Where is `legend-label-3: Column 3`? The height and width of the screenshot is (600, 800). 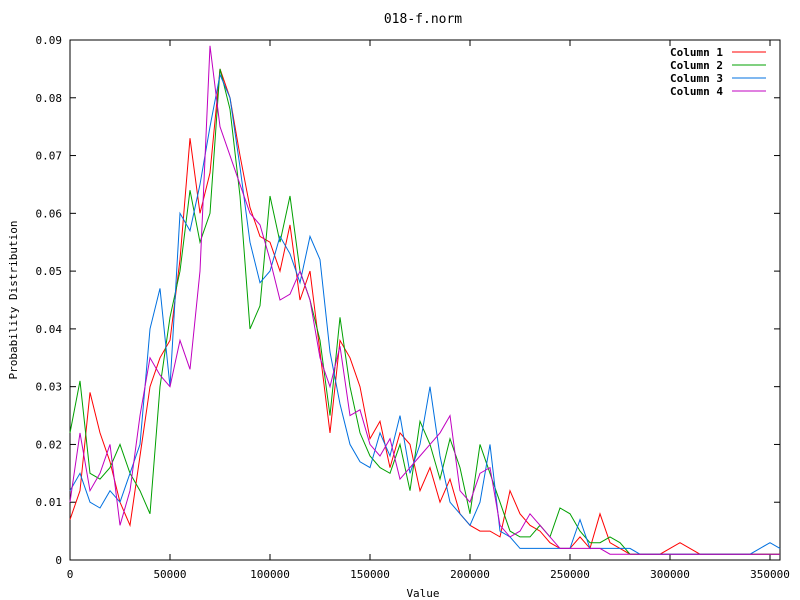
legend-label-3: Column 3 is located at coordinates (696, 78).